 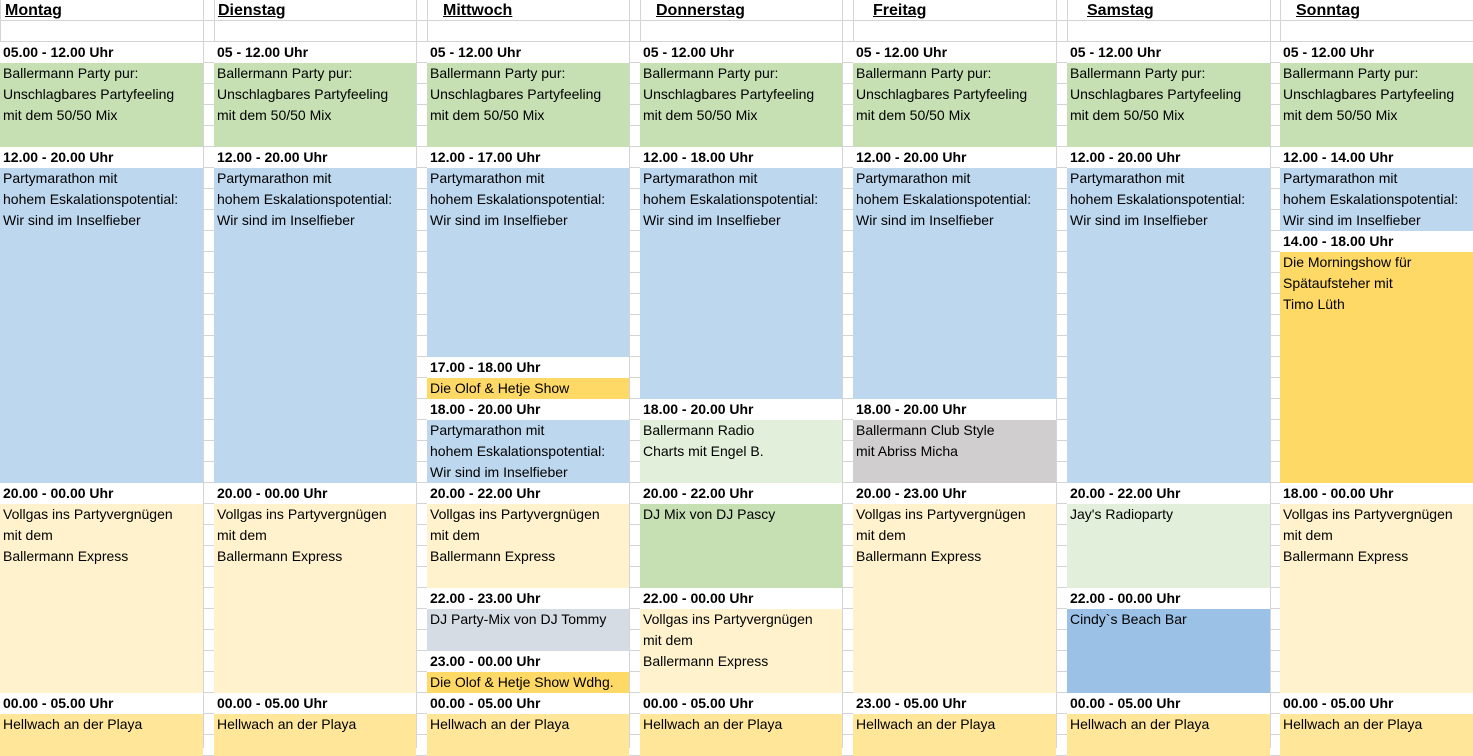 What do you see at coordinates (925, 430) in the screenshot?
I see `slot-title-line: Ballermann Club Style` at bounding box center [925, 430].